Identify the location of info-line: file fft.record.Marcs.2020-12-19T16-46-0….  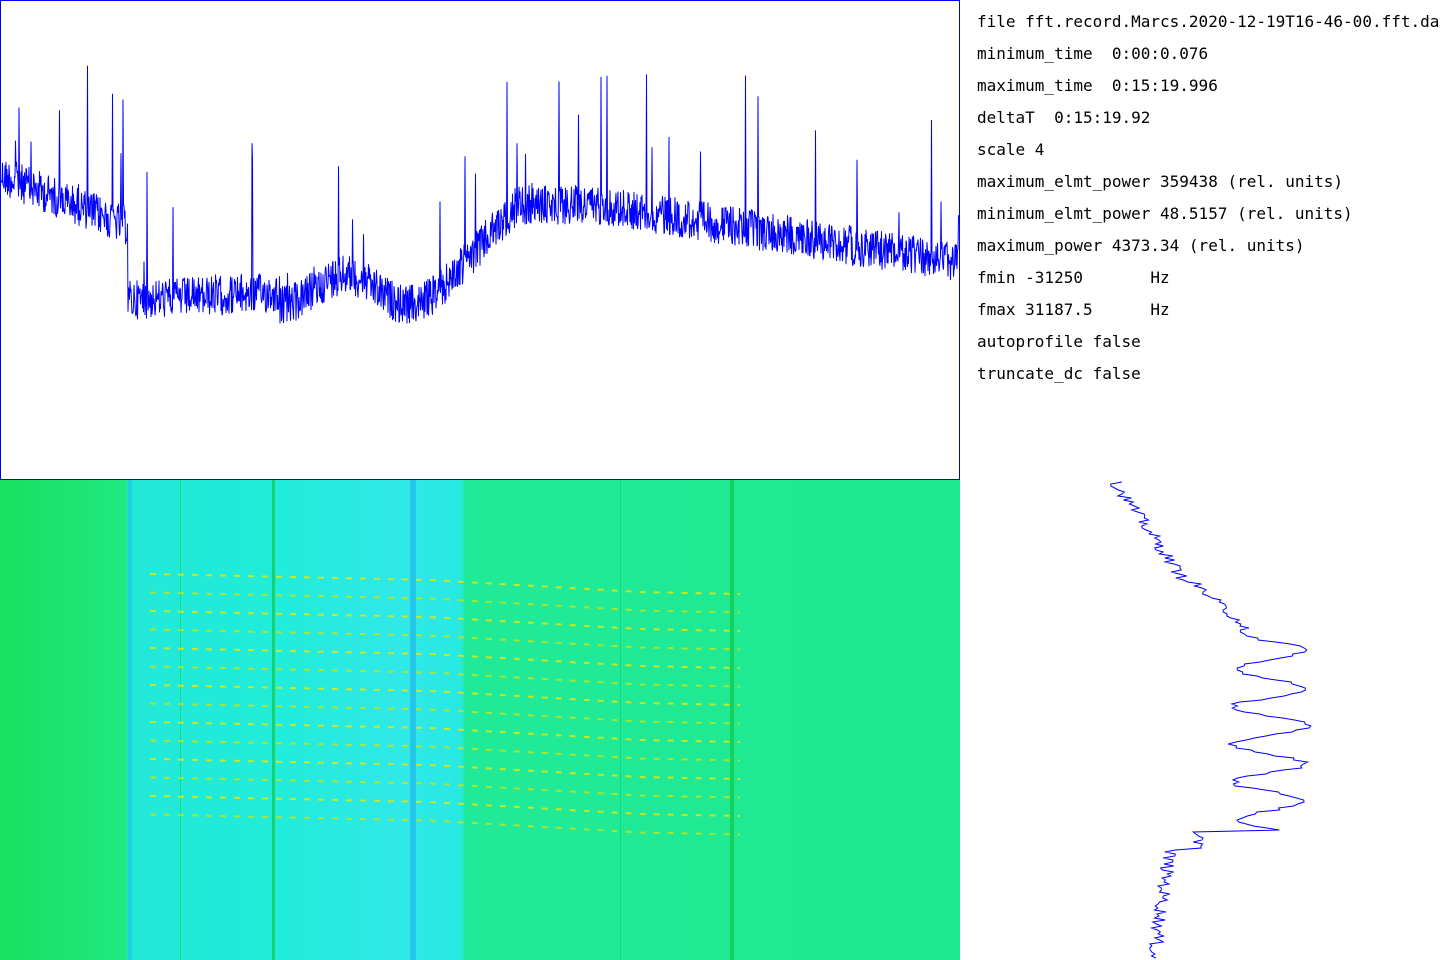
(1208, 21).